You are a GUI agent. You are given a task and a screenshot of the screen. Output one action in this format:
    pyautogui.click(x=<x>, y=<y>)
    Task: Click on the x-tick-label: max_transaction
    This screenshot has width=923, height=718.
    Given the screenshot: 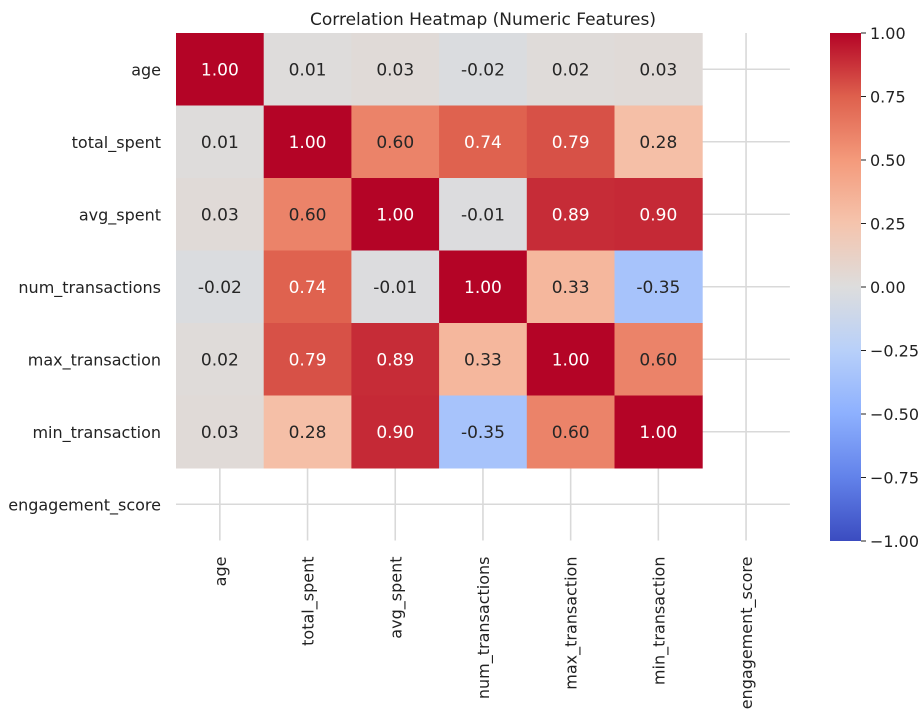 What is the action you would take?
    pyautogui.click(x=572, y=623)
    